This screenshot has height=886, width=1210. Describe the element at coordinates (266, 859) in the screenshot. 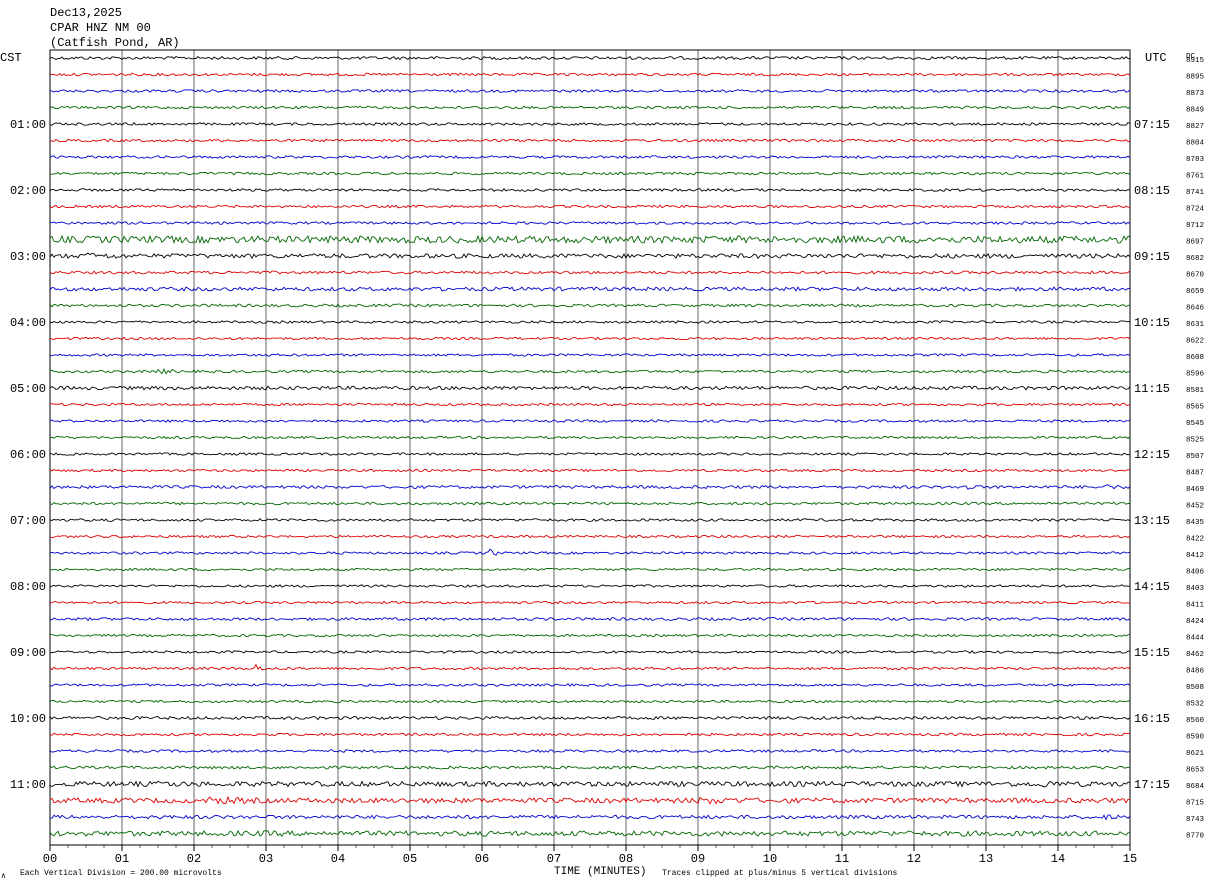

I see `x-tick-label: 03` at that location.